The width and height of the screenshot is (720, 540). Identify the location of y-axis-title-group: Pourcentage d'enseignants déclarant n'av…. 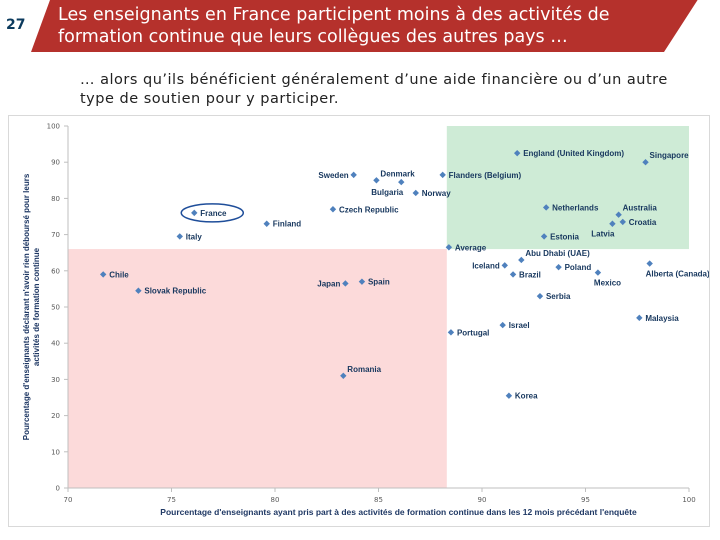
(31, 306).